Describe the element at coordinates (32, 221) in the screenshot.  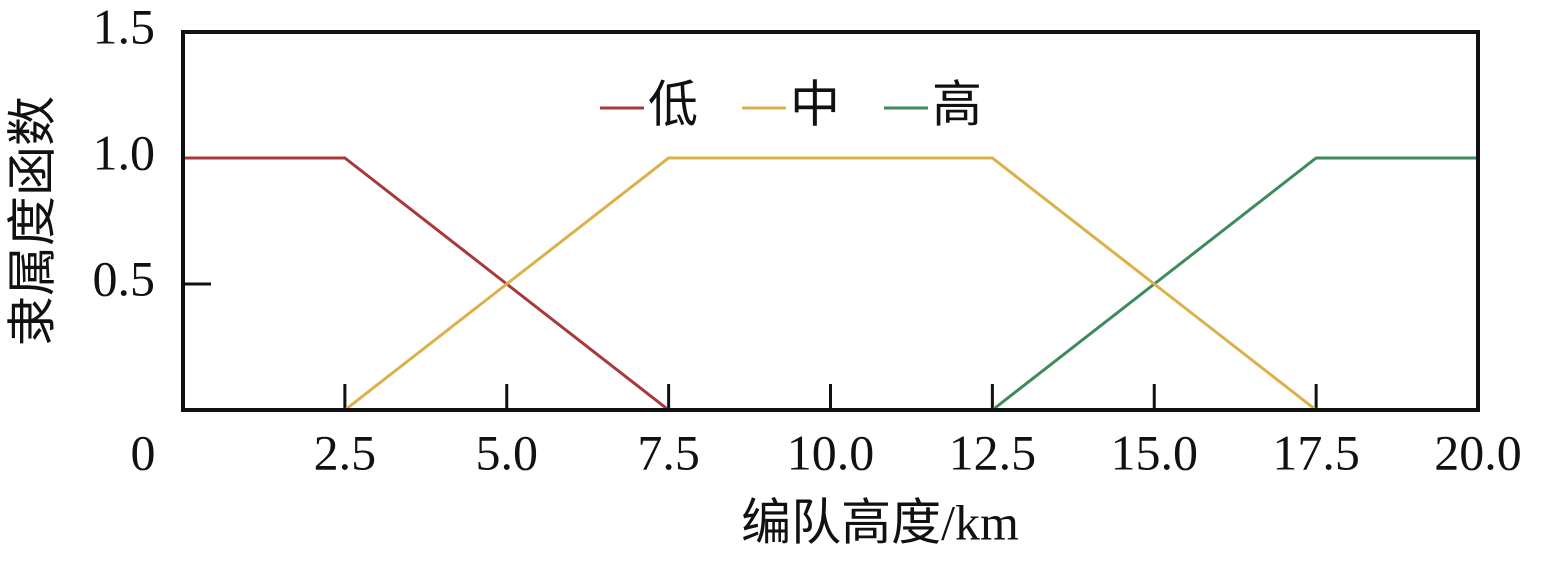
I see `y-axis-label: 隶属度函数` at that location.